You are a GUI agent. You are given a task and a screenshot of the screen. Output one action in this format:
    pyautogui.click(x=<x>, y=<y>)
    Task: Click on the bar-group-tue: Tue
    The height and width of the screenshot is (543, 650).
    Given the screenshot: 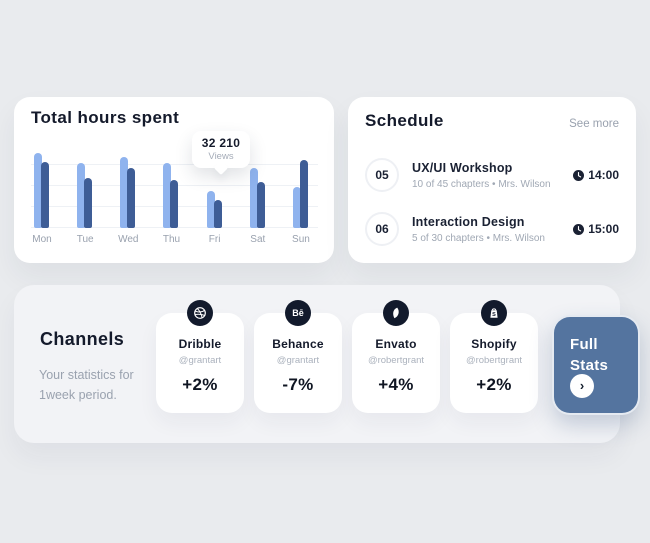 What is the action you would take?
    pyautogui.click(x=85, y=195)
    